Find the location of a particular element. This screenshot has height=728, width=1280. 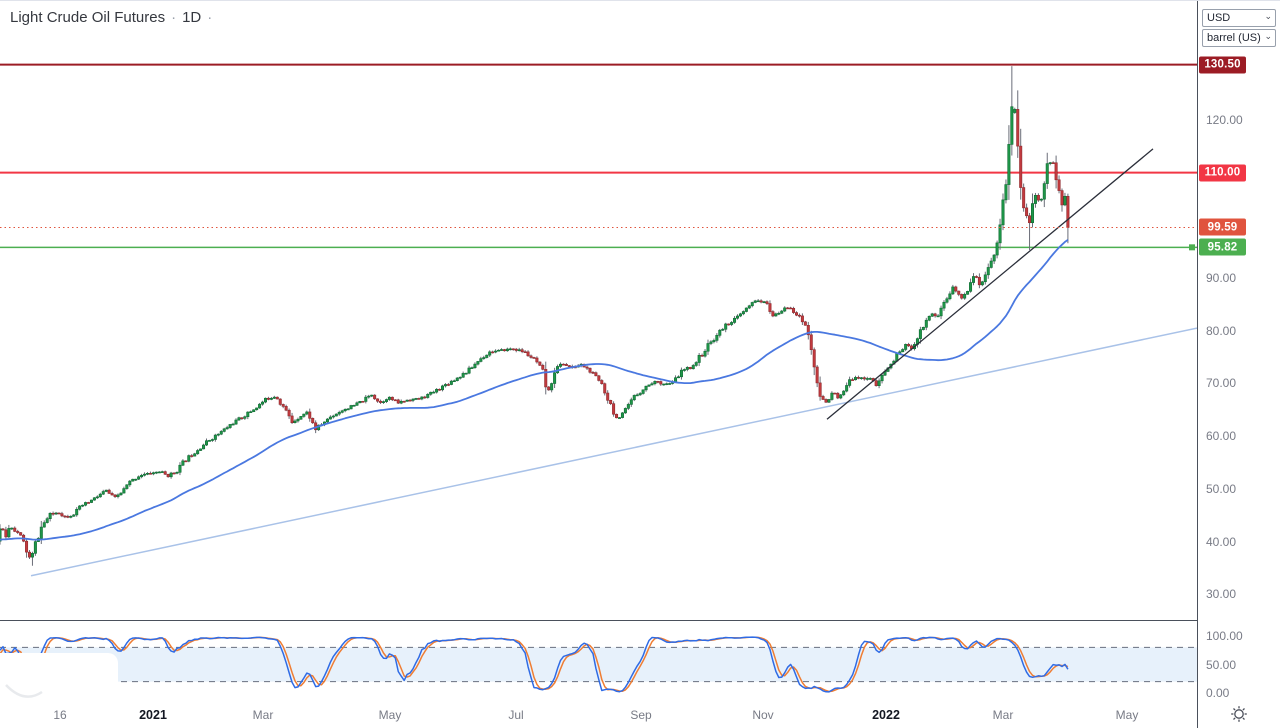

level-anchor-marker is located at coordinates (1192, 247).